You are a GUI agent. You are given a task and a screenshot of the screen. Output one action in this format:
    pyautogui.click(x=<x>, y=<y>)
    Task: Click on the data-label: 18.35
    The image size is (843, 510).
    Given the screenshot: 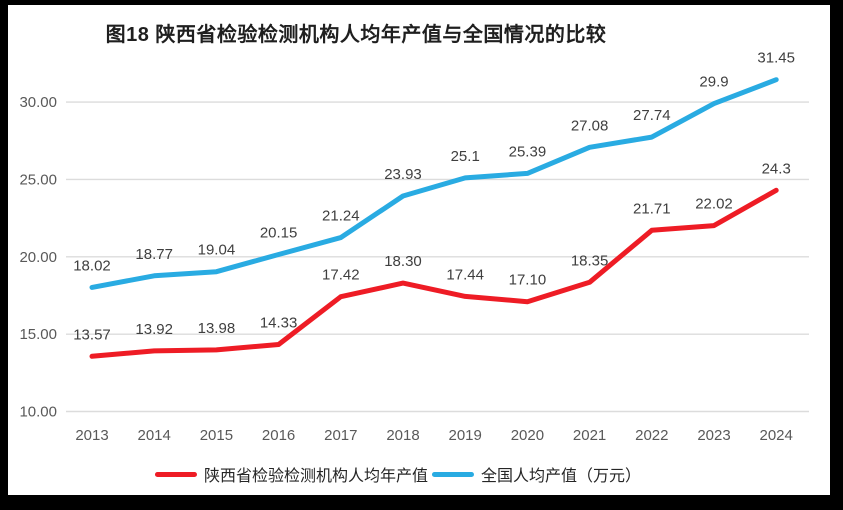 What is the action you would take?
    pyautogui.click(x=590, y=260)
    